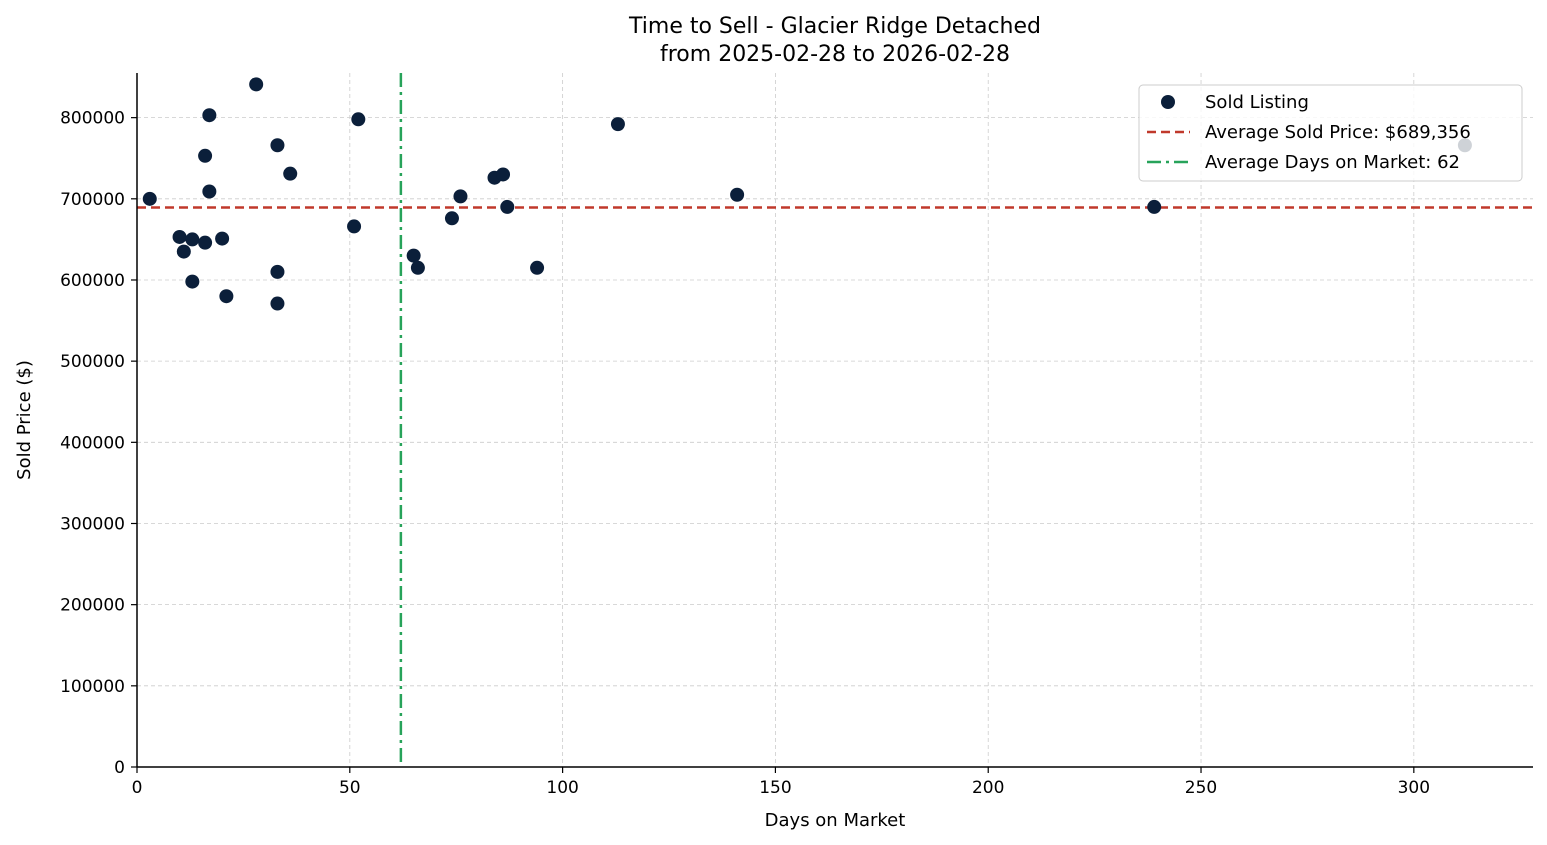 This screenshot has width=1547, height=845. I want to click on x-tick-label: 100, so click(562, 788).